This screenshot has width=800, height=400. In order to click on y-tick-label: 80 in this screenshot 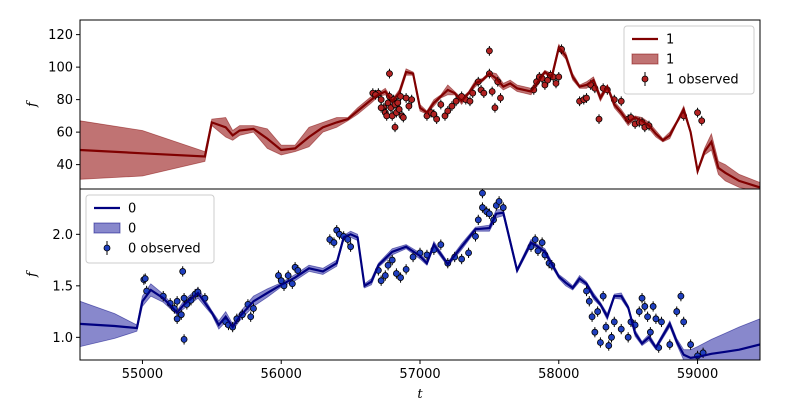, I will do `click(64, 100)`.